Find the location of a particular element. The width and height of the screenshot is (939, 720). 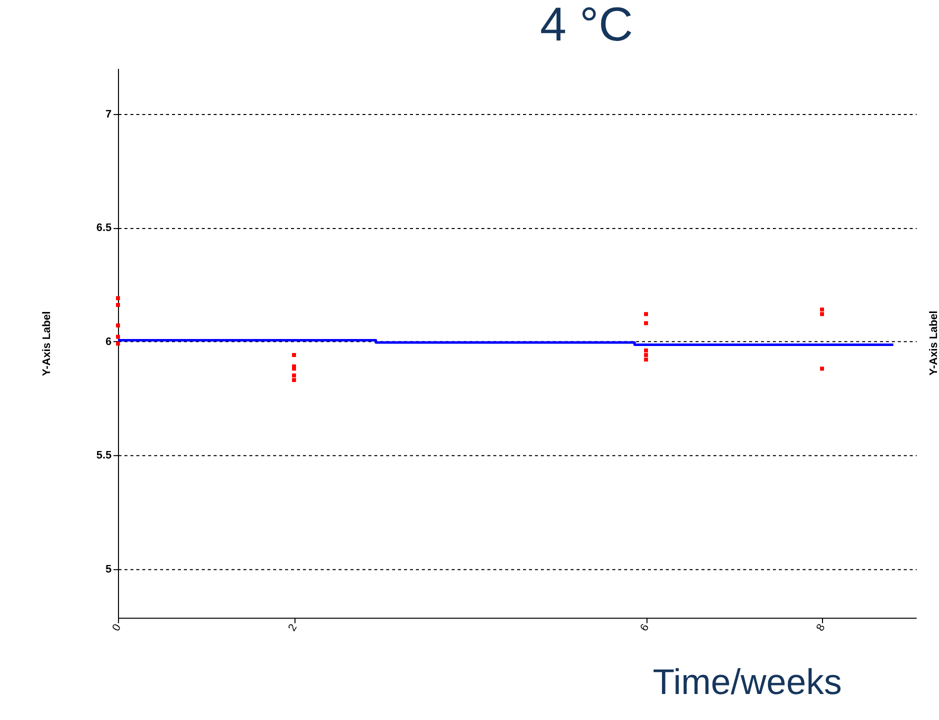

x-axis-title: Time/weeks is located at coordinates (747, 682).